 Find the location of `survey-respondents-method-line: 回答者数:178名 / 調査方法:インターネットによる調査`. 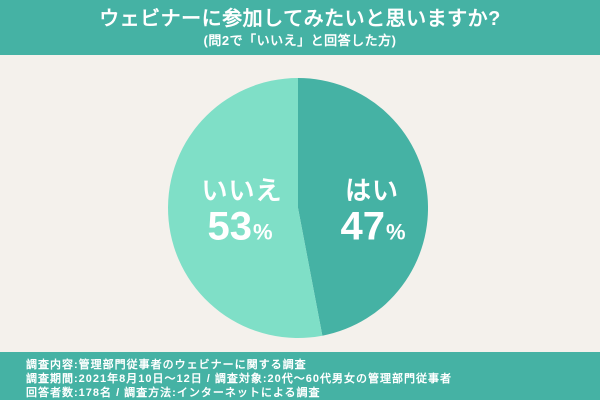

survey-respondents-method-line: 回答者数:178名 / 調査方法:インターネットによる調査 is located at coordinates (173, 393).